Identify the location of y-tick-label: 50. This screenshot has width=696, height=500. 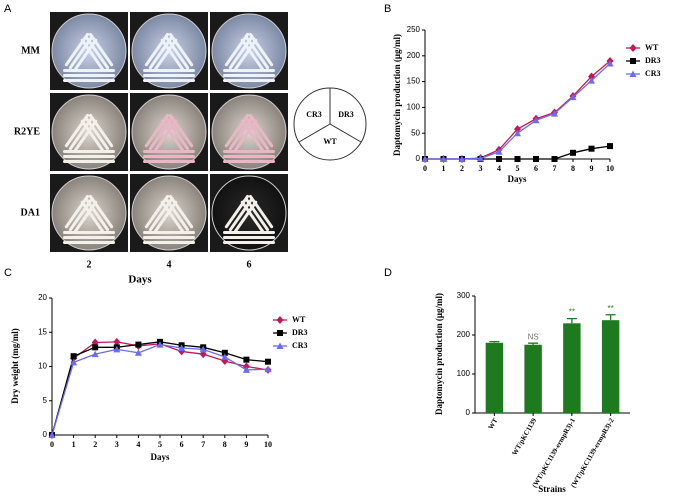
(415, 132).